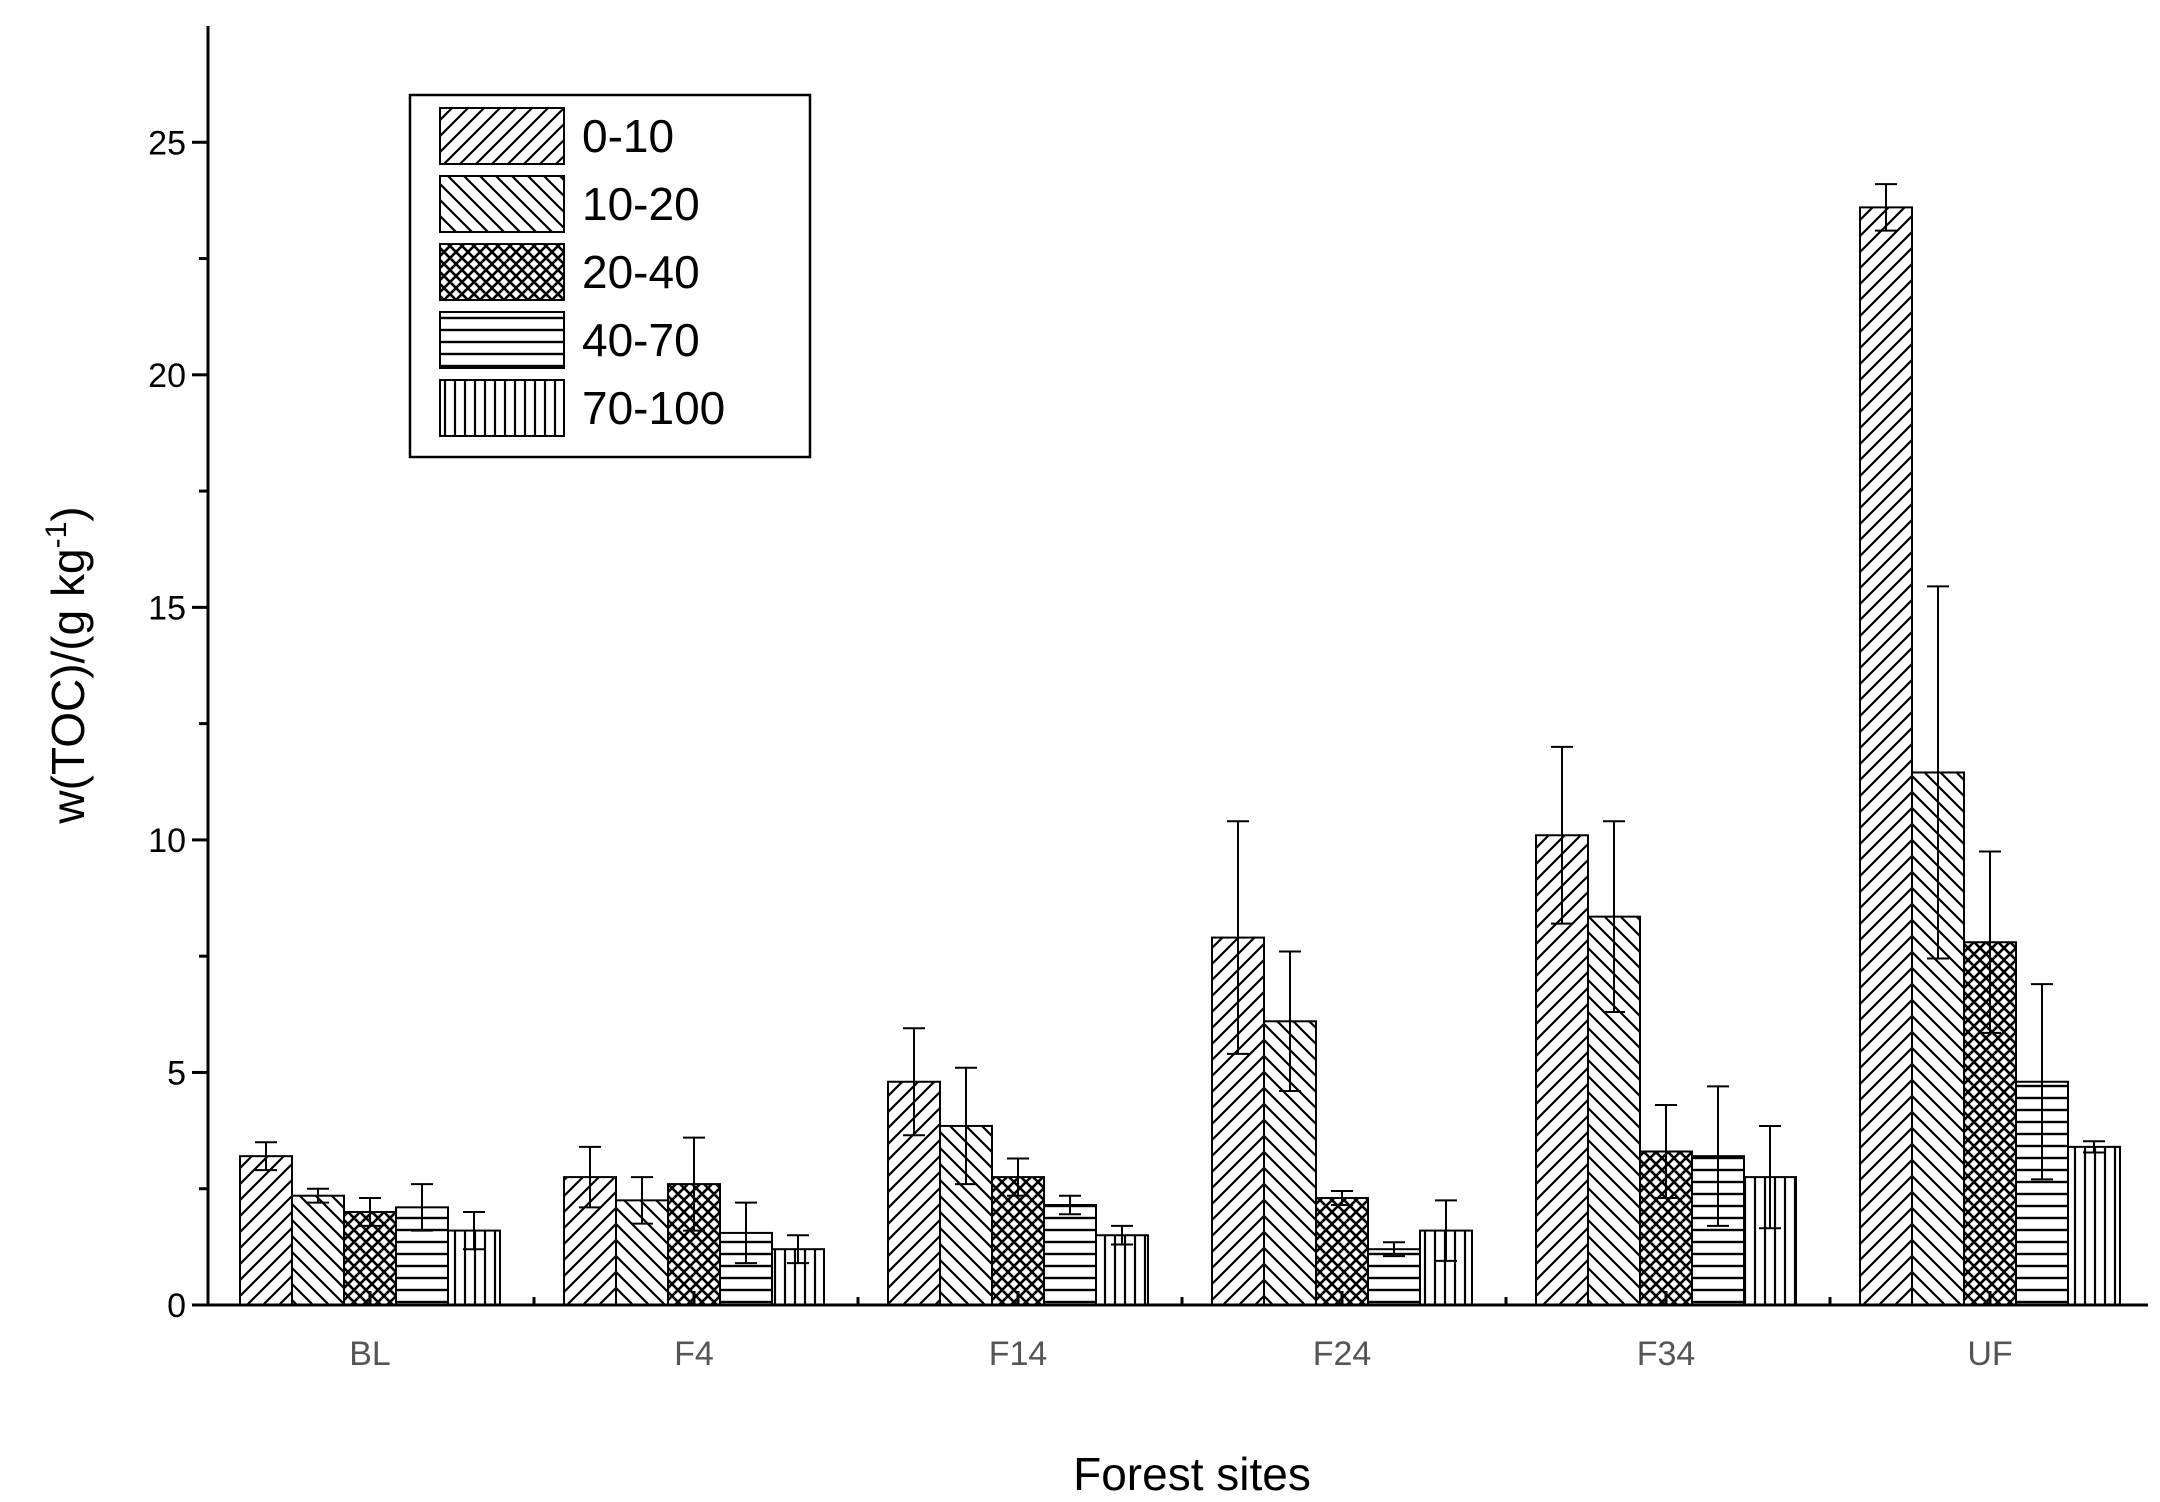 This screenshot has height=1502, width=2160. What do you see at coordinates (569, 340) in the screenshot?
I see `legend-item-40-70: 40-70` at bounding box center [569, 340].